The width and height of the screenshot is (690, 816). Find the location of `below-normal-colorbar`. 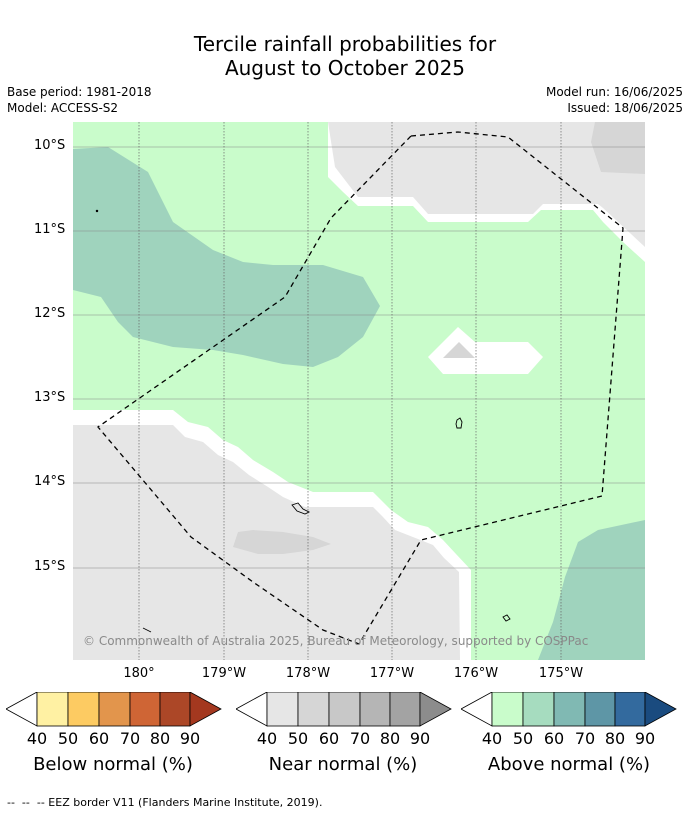

below-normal-colorbar is located at coordinates (114, 709).